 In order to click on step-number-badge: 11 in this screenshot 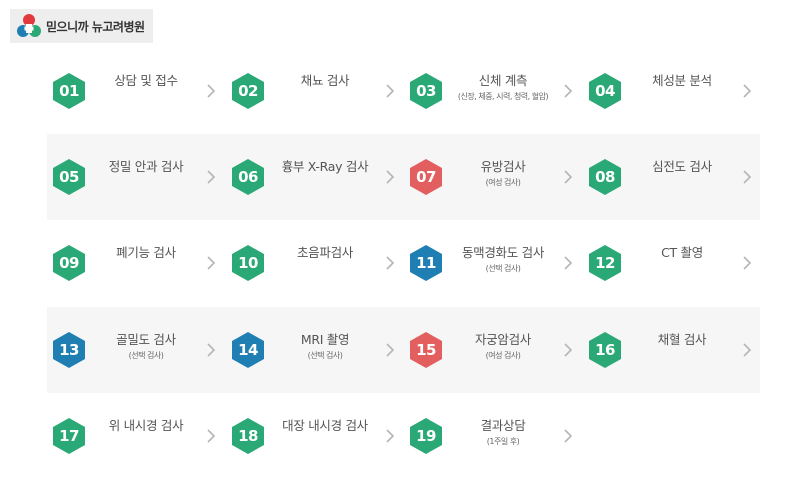, I will do `click(426, 263)`.